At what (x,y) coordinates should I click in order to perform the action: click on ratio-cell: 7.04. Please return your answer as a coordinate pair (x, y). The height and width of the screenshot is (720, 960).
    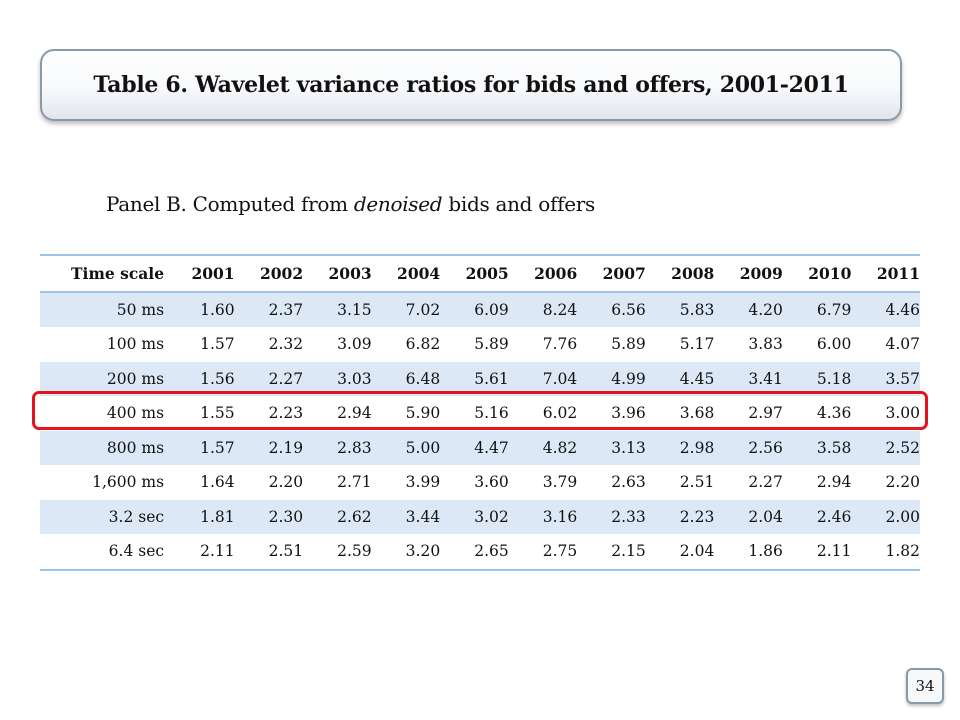
    Looking at the image, I should click on (560, 378).